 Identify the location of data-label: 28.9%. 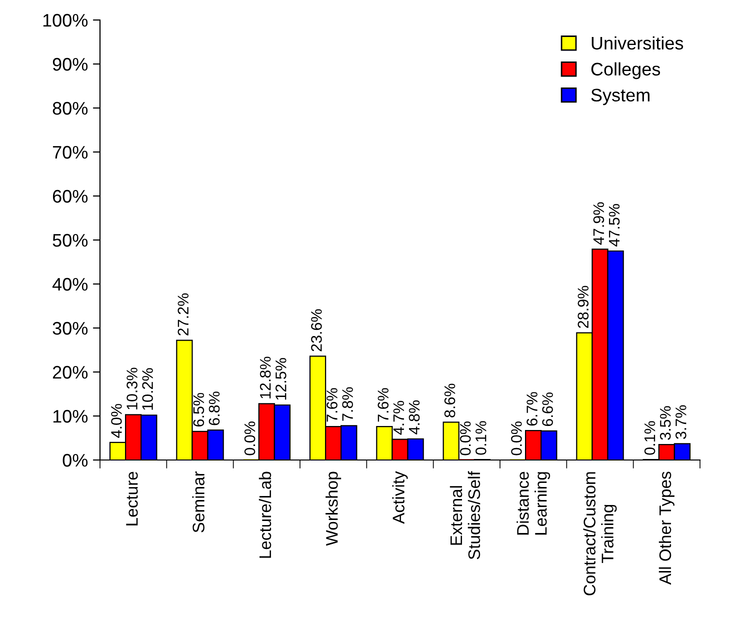
(583, 307).